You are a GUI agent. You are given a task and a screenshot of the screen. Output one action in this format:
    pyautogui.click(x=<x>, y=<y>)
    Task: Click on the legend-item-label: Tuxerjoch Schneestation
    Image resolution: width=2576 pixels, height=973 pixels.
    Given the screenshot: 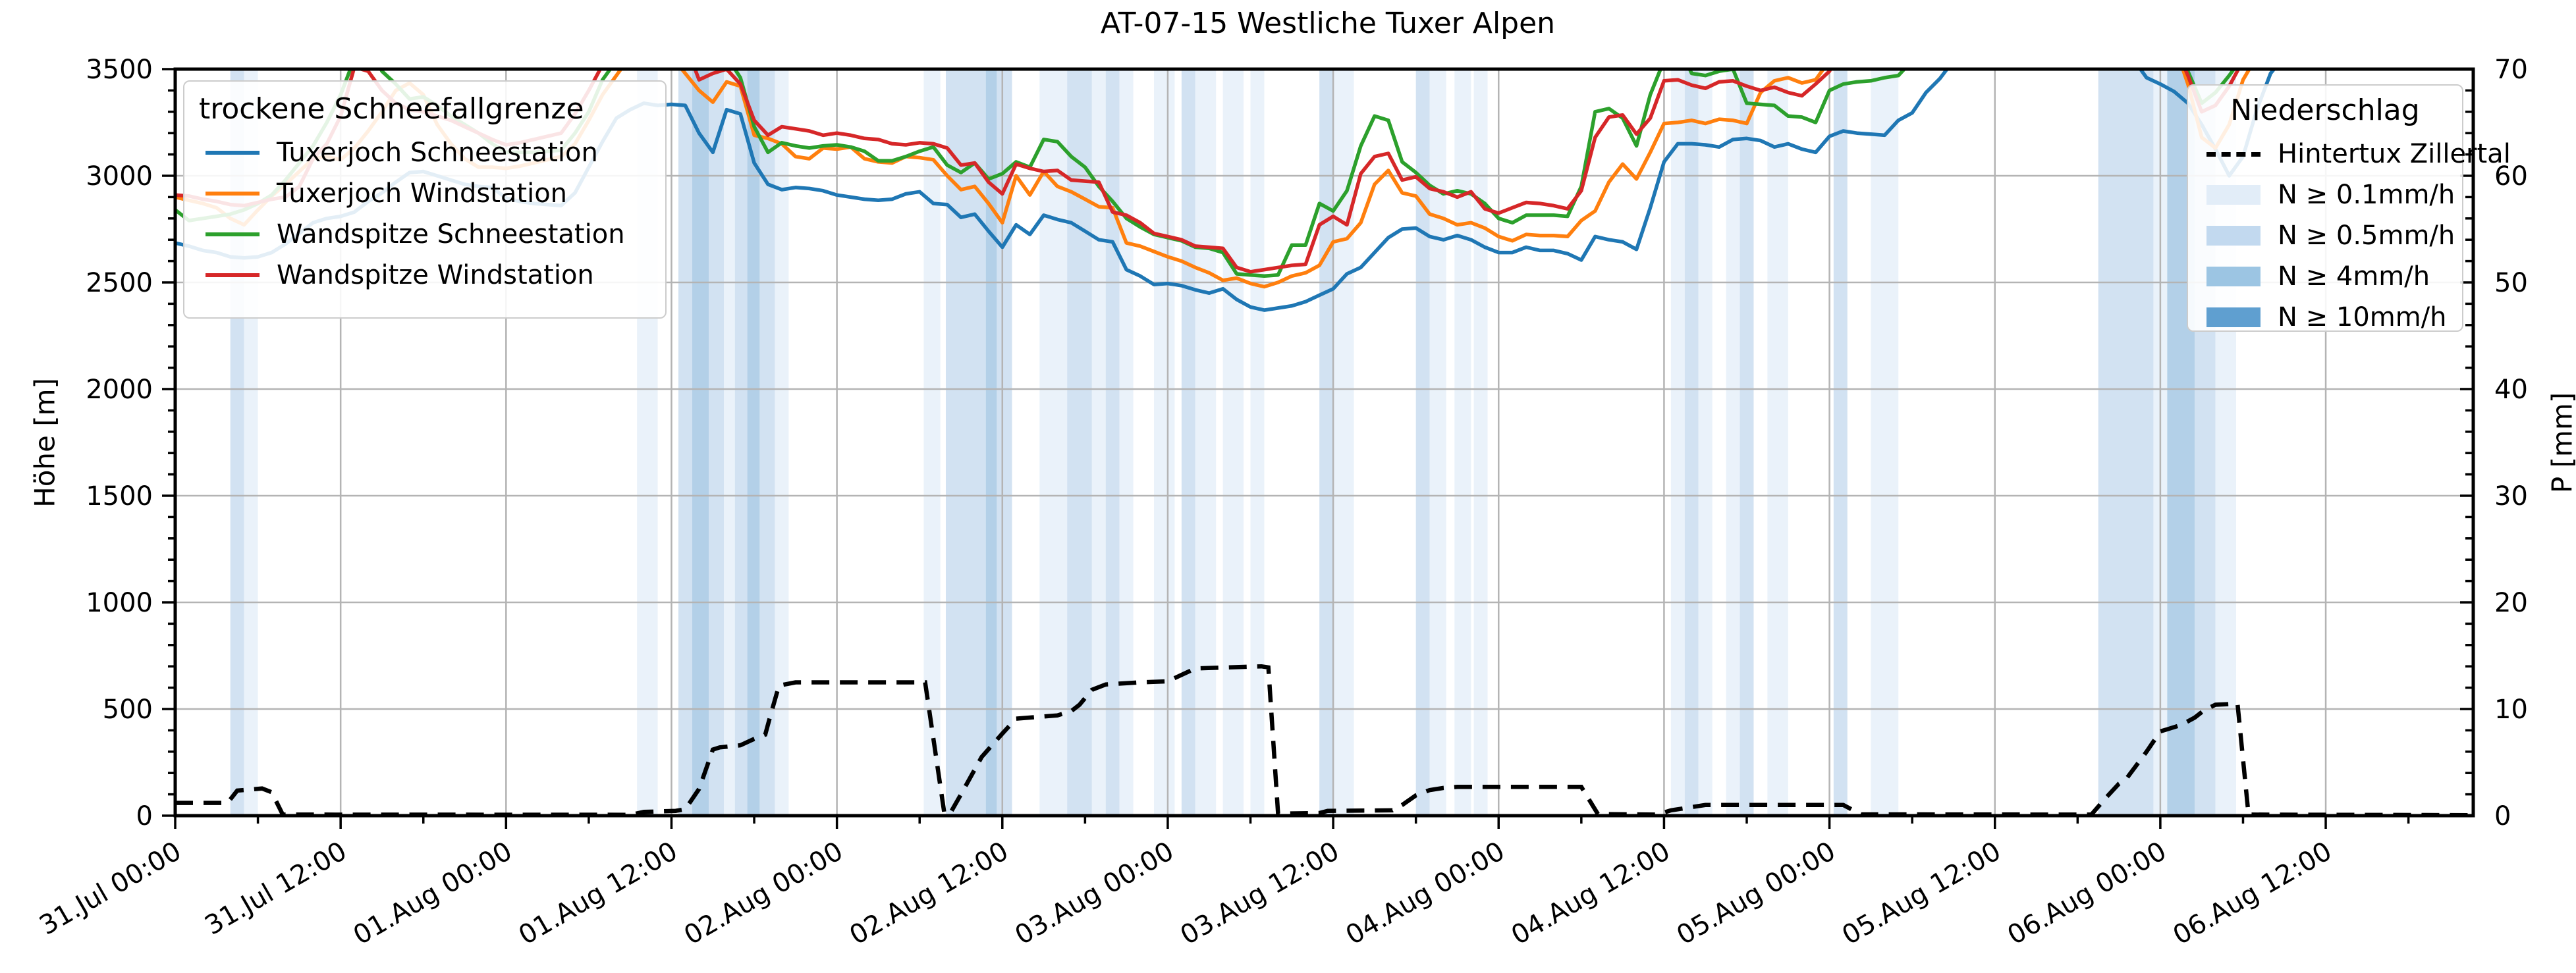 What is the action you would take?
    pyautogui.click(x=437, y=153)
    